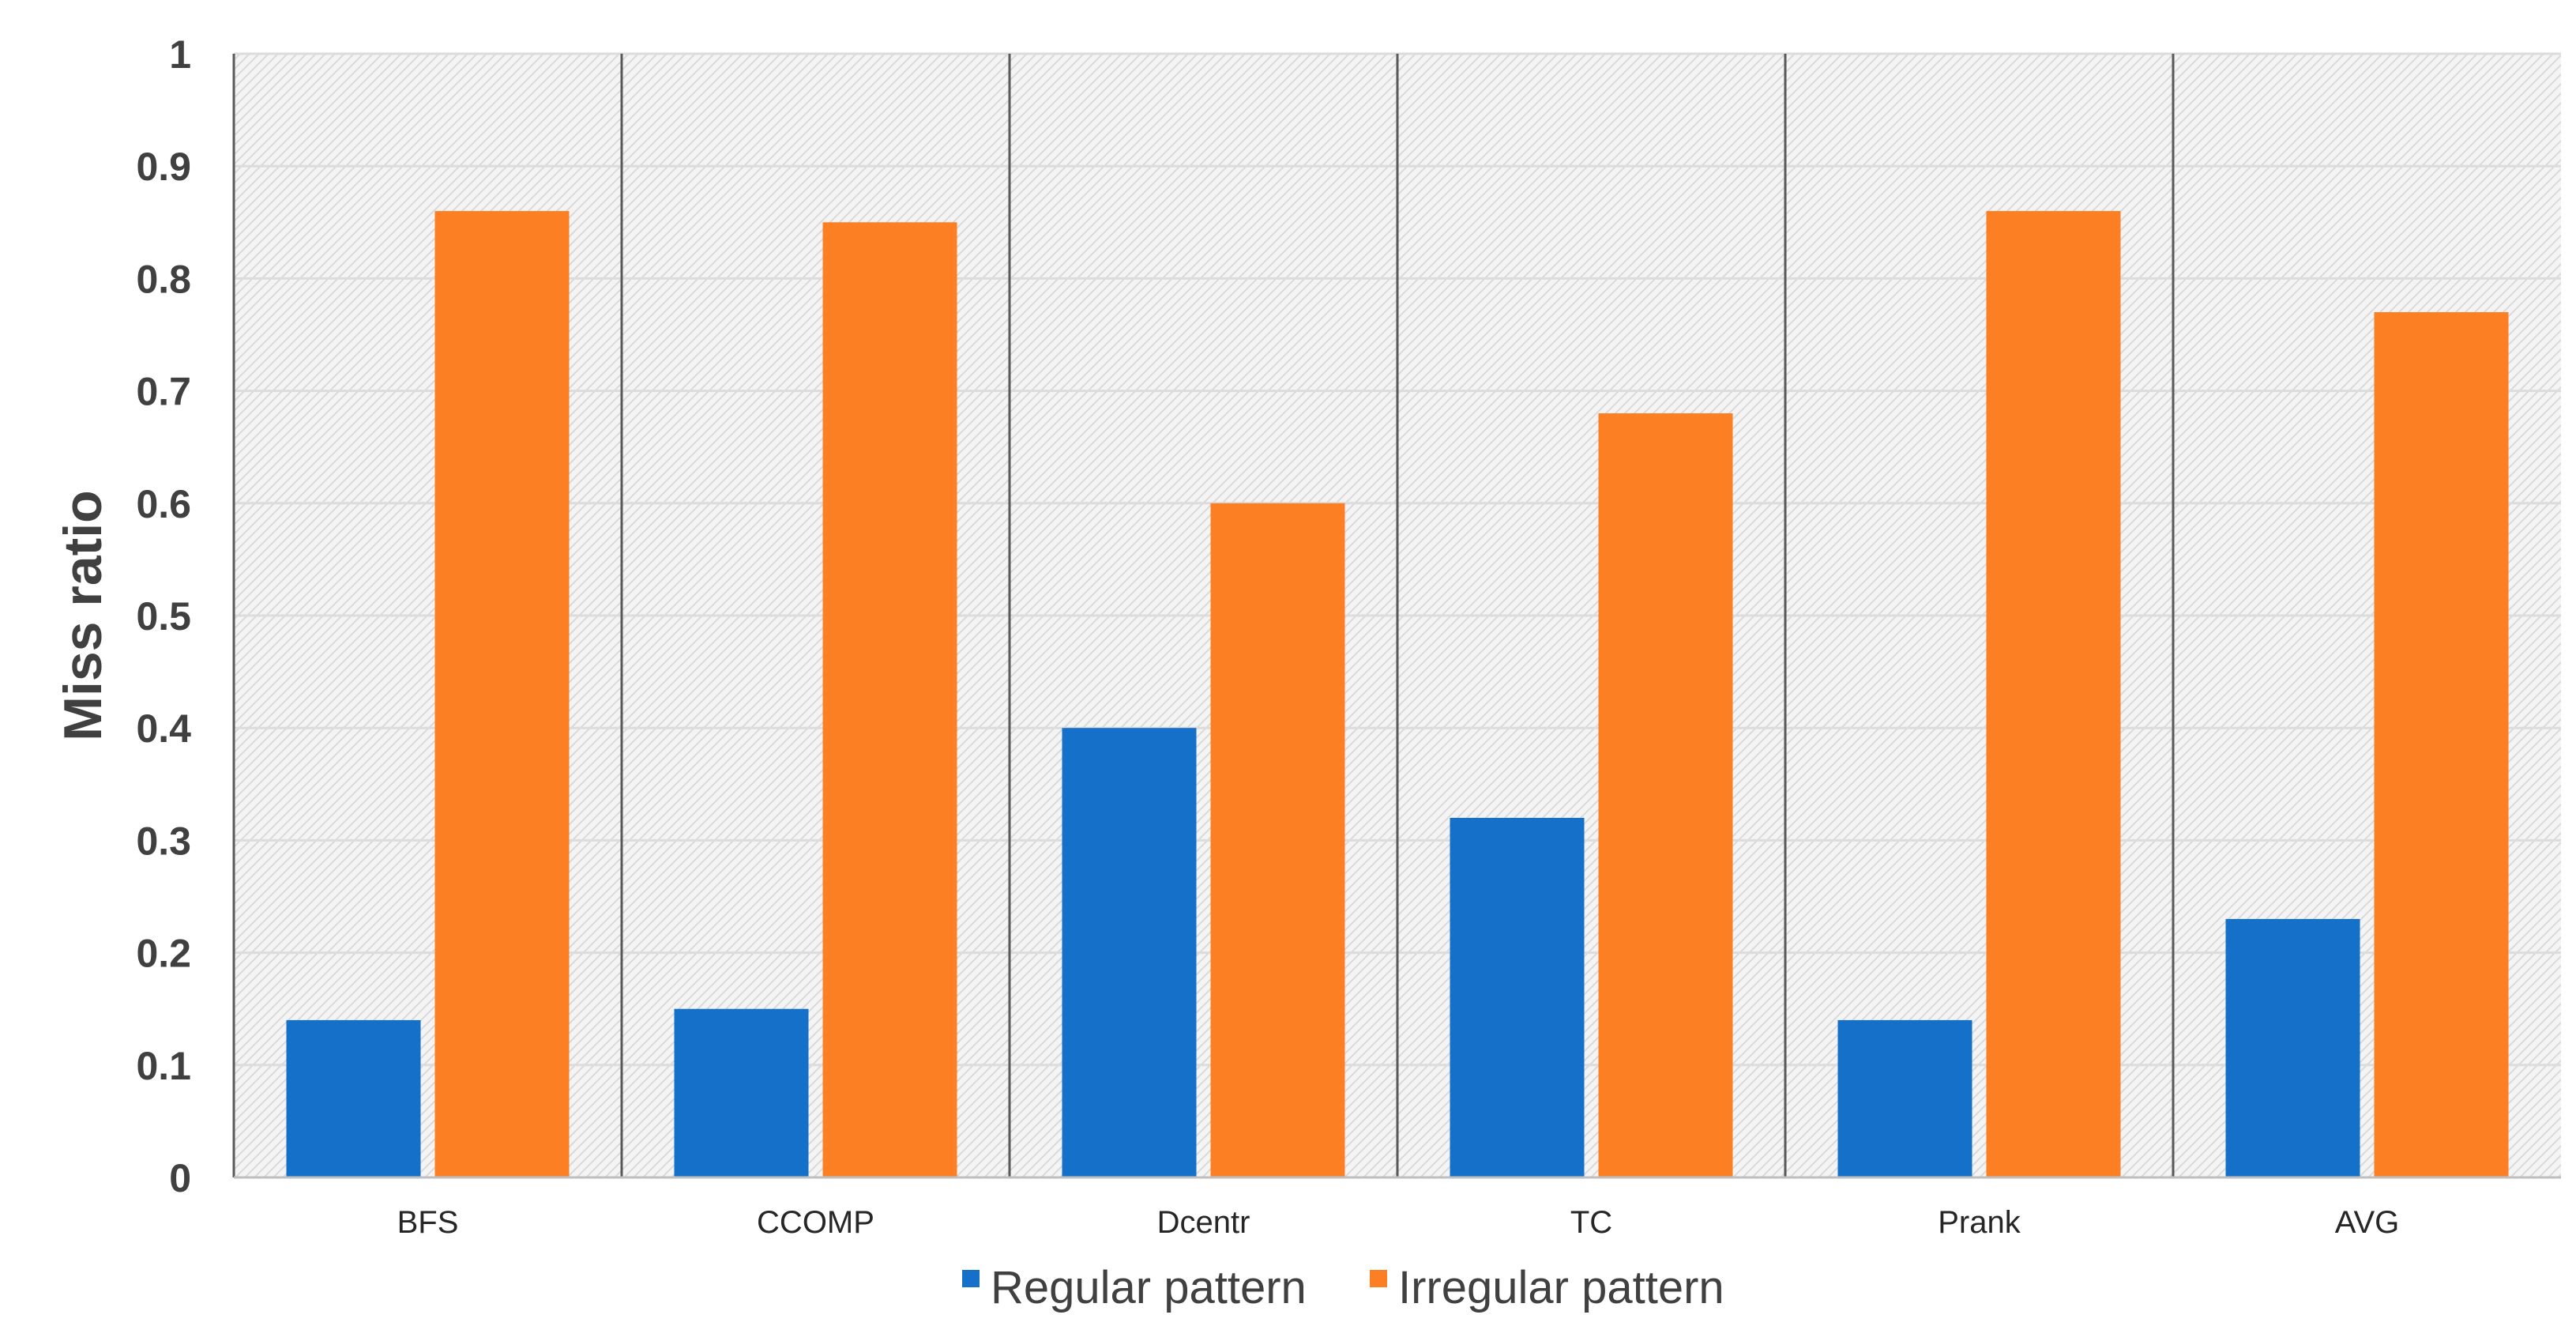  I want to click on y-tick-label: 0.7, so click(163, 392).